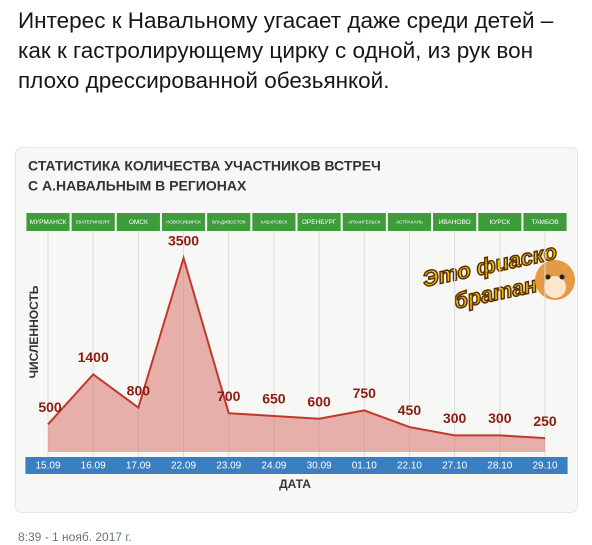 The image size is (592, 545). I want to click on x-tick-label: 16.09, so click(93, 466).